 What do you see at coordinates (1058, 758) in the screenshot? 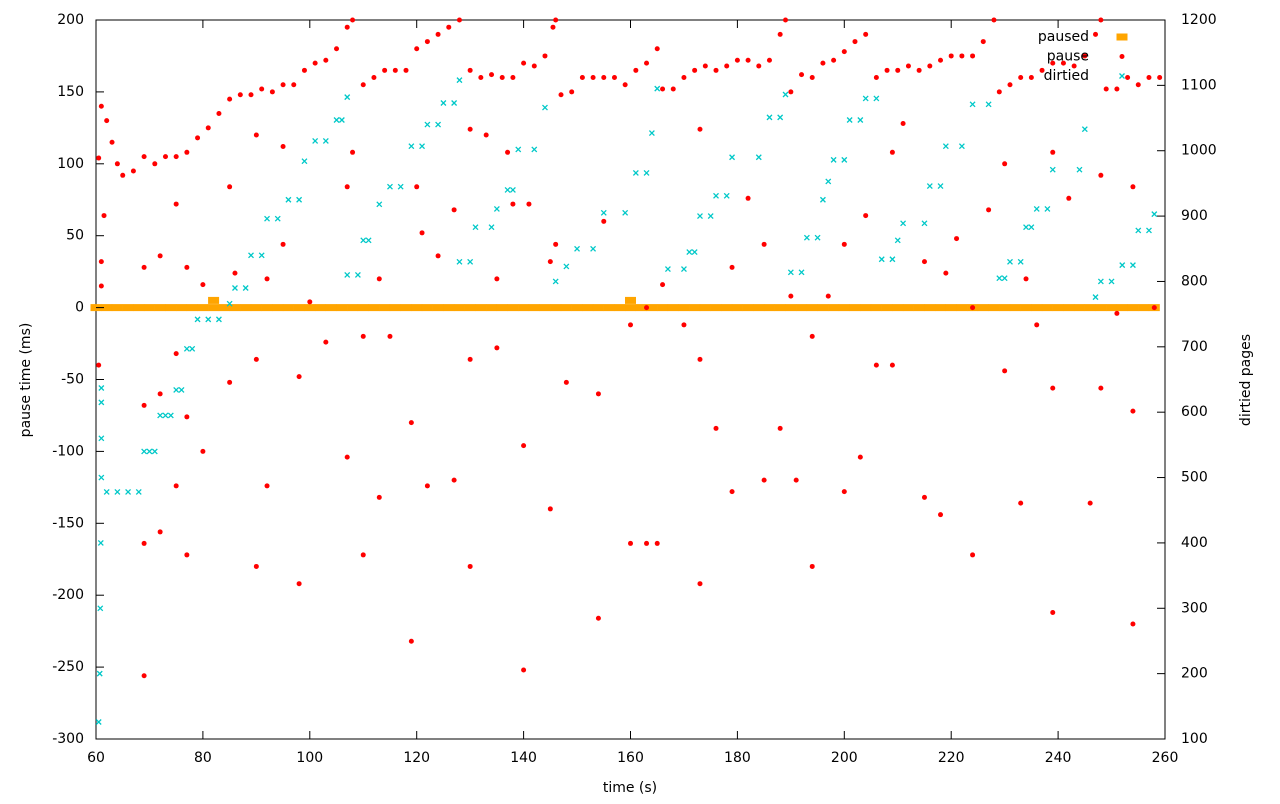
I see `x-tick-label: 240` at bounding box center [1058, 758].